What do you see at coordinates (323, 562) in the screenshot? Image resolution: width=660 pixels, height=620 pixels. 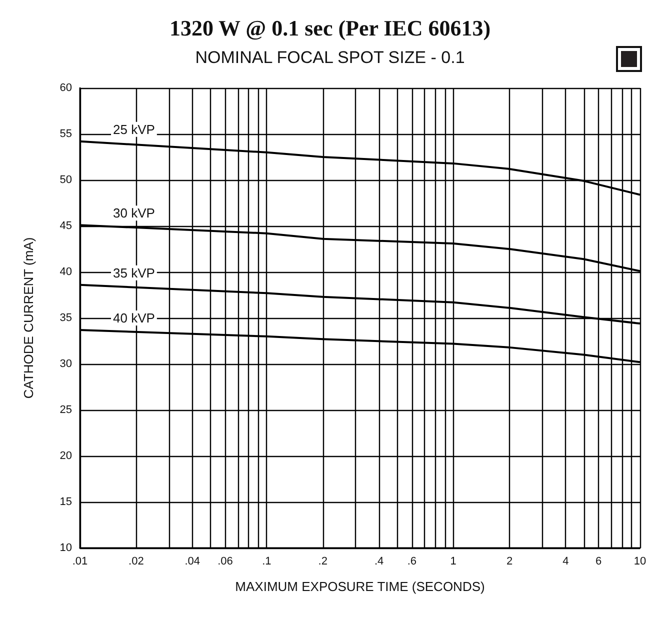 I see `x-tick-label: .2` at bounding box center [323, 562].